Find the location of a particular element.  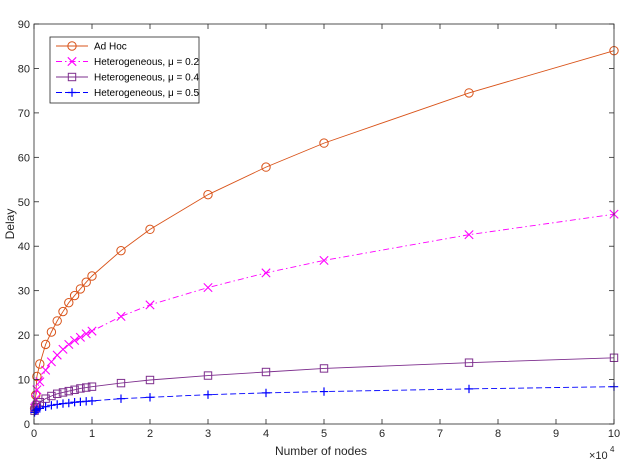

legend-entry-3: Heterogeneous, μ = 0.4 is located at coordinates (127, 78).